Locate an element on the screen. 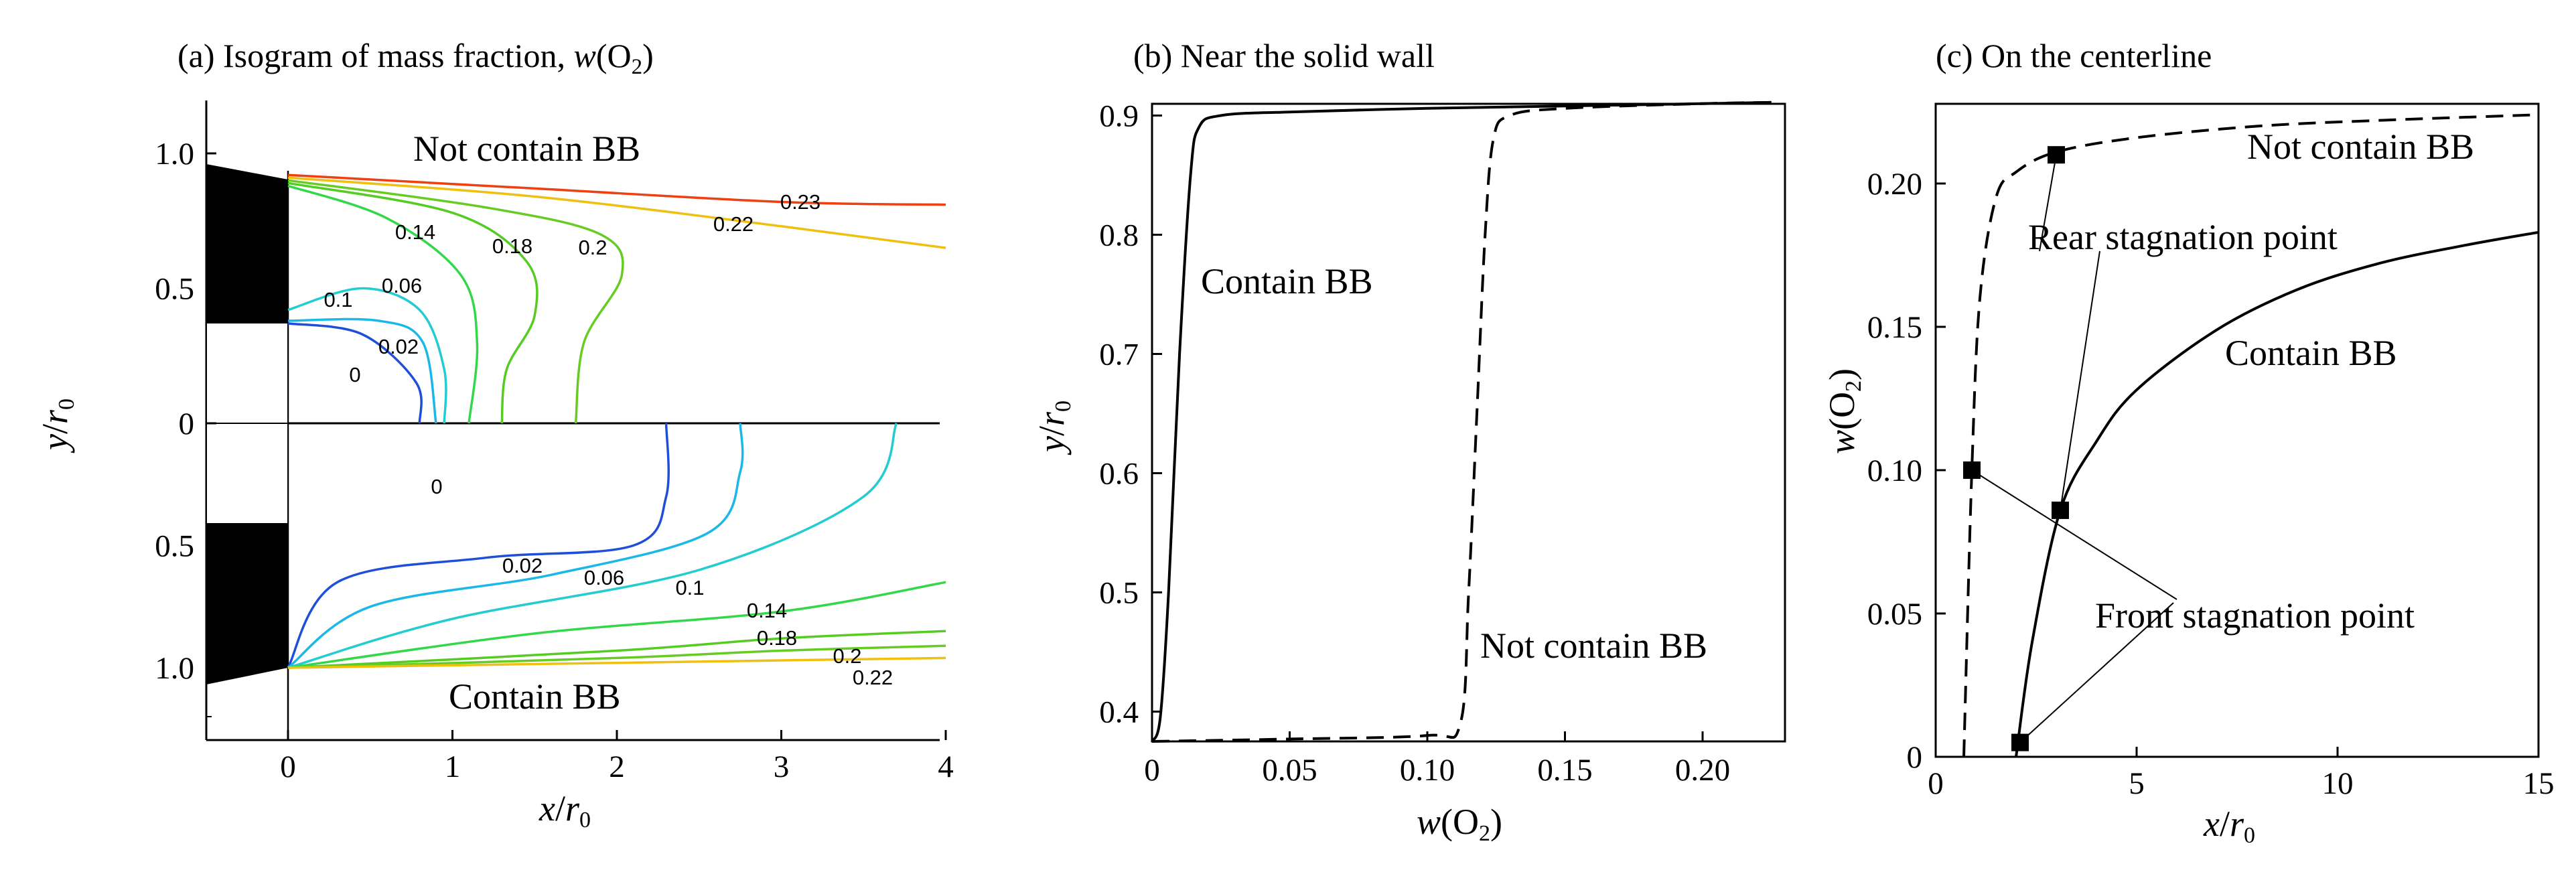  panel-b-xlabel: w(O2) is located at coordinates (1459, 824).